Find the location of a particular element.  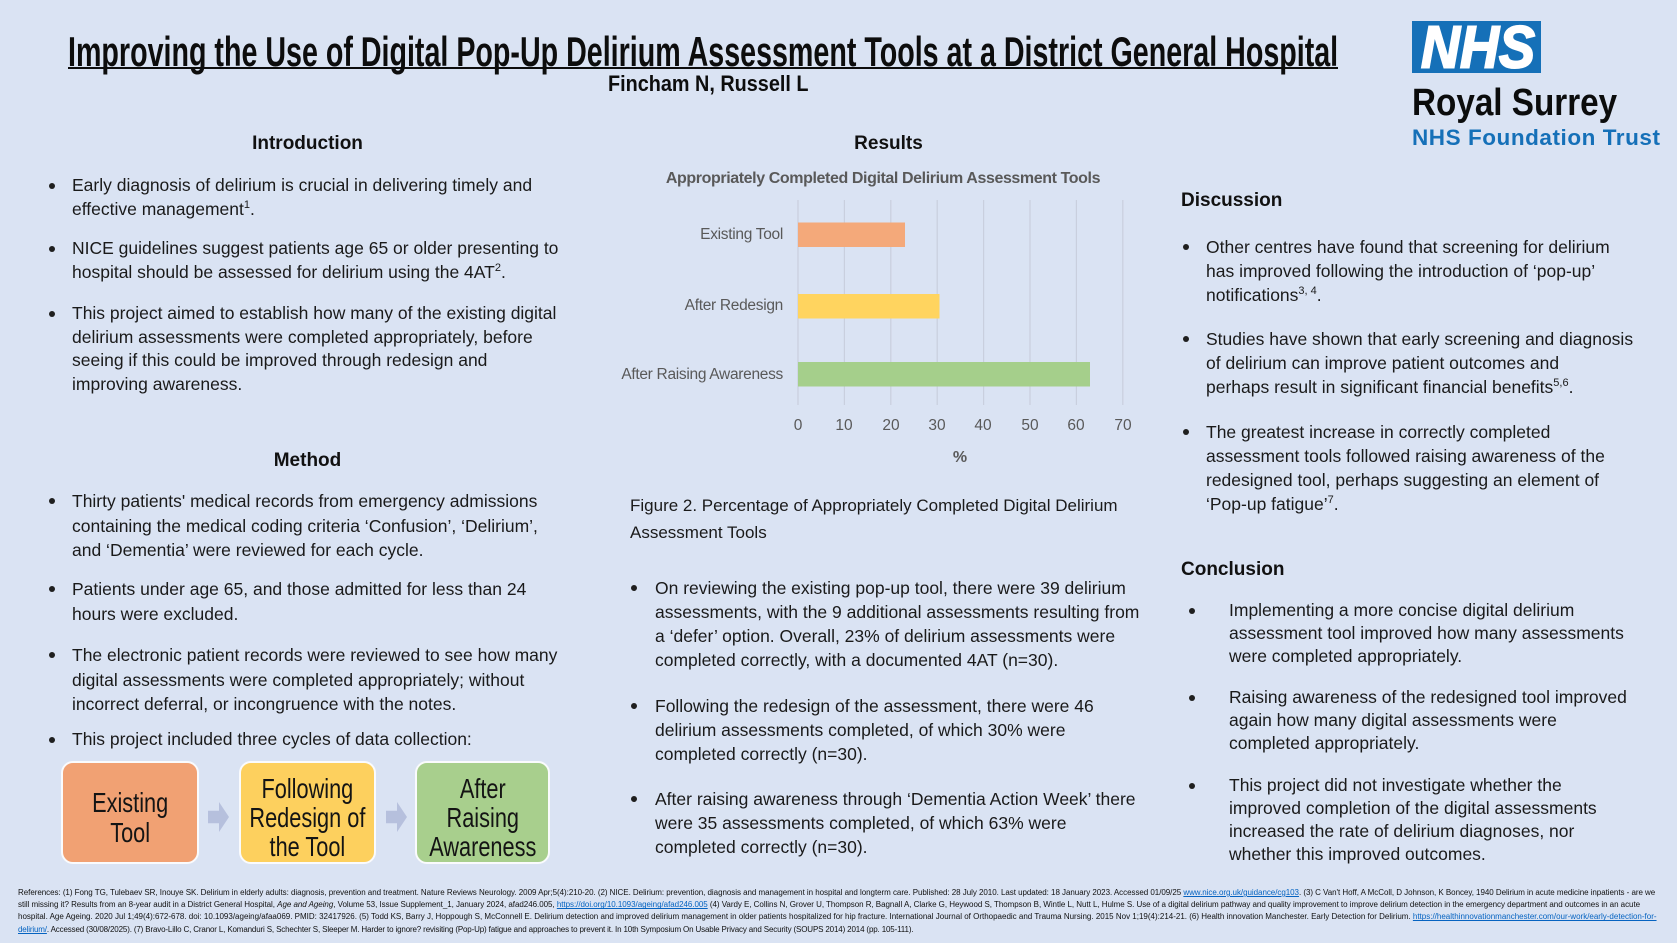

svg-text: NHS is located at coordinates (1478, 47).